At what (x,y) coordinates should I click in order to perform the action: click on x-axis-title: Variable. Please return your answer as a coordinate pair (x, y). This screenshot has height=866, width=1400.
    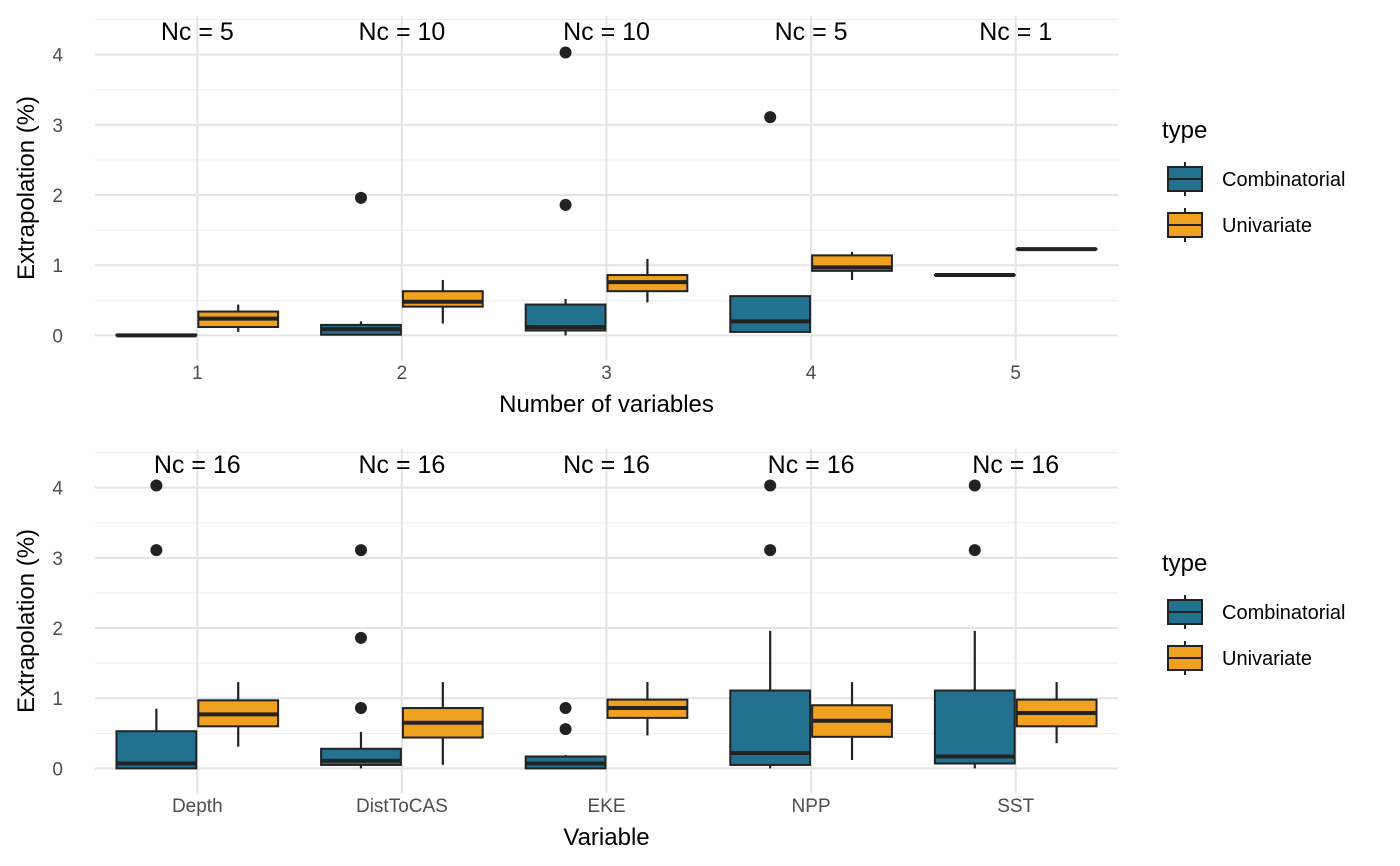
    Looking at the image, I should click on (606, 837).